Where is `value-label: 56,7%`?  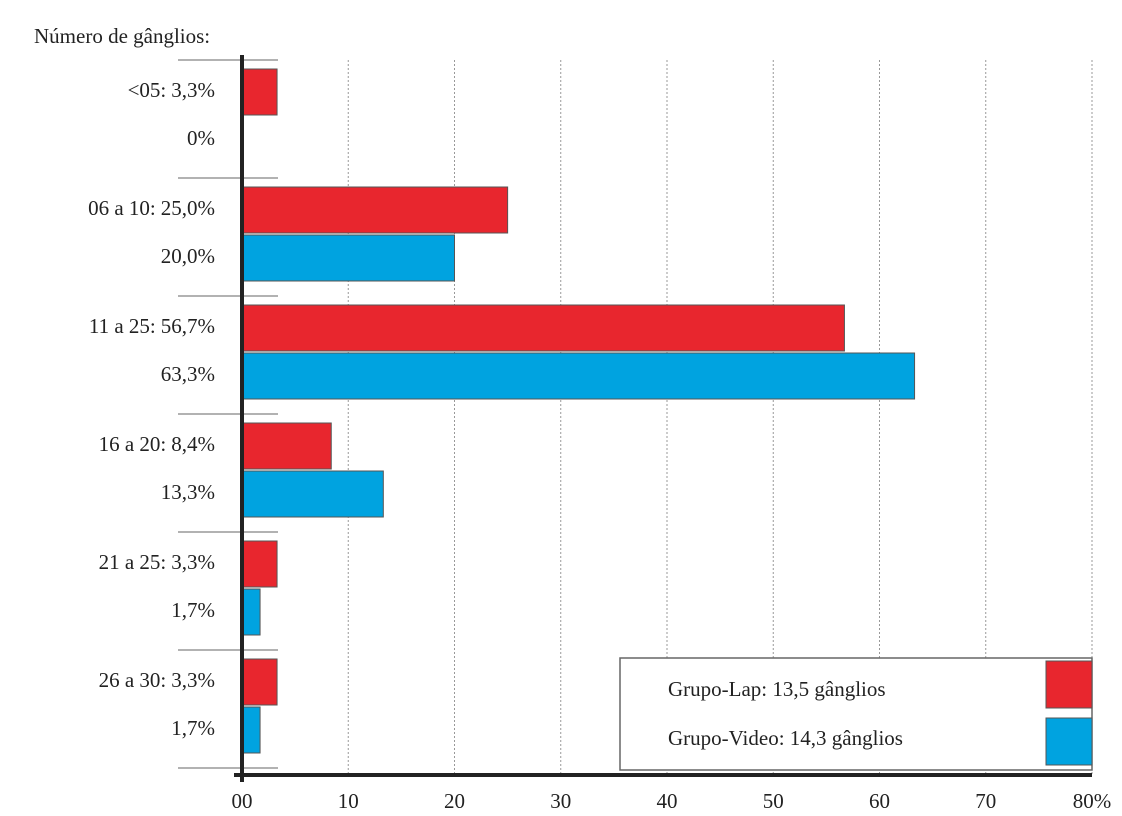
value-label: 56,7% is located at coordinates (188, 326).